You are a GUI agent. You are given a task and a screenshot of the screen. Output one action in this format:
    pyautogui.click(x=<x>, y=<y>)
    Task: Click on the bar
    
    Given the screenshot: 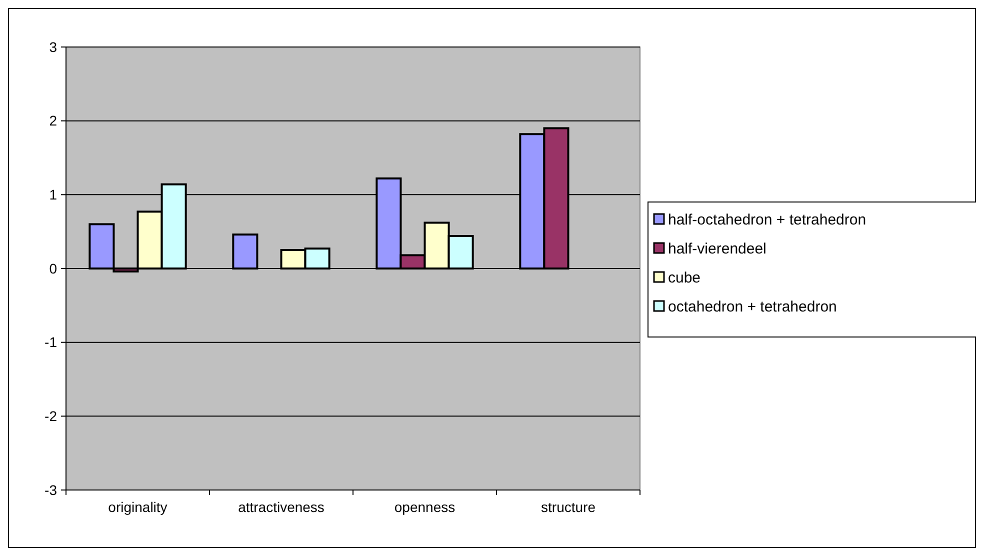 What is the action you would take?
    pyautogui.click(x=245, y=252)
    